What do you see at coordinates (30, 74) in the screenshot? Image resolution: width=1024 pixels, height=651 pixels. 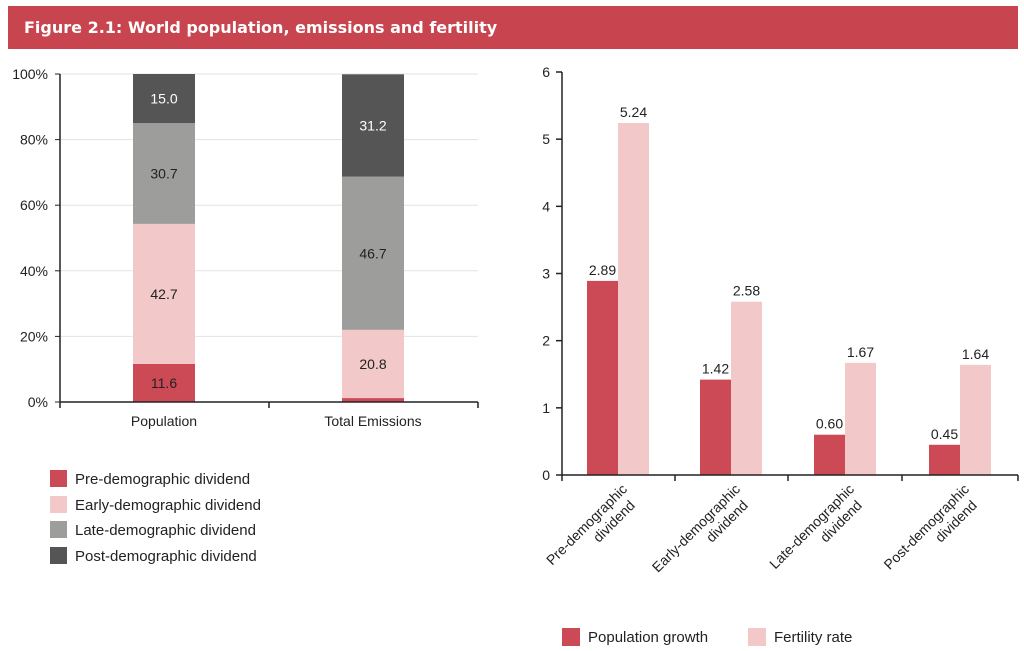 I see `left-y-tick-label: 100%` at bounding box center [30, 74].